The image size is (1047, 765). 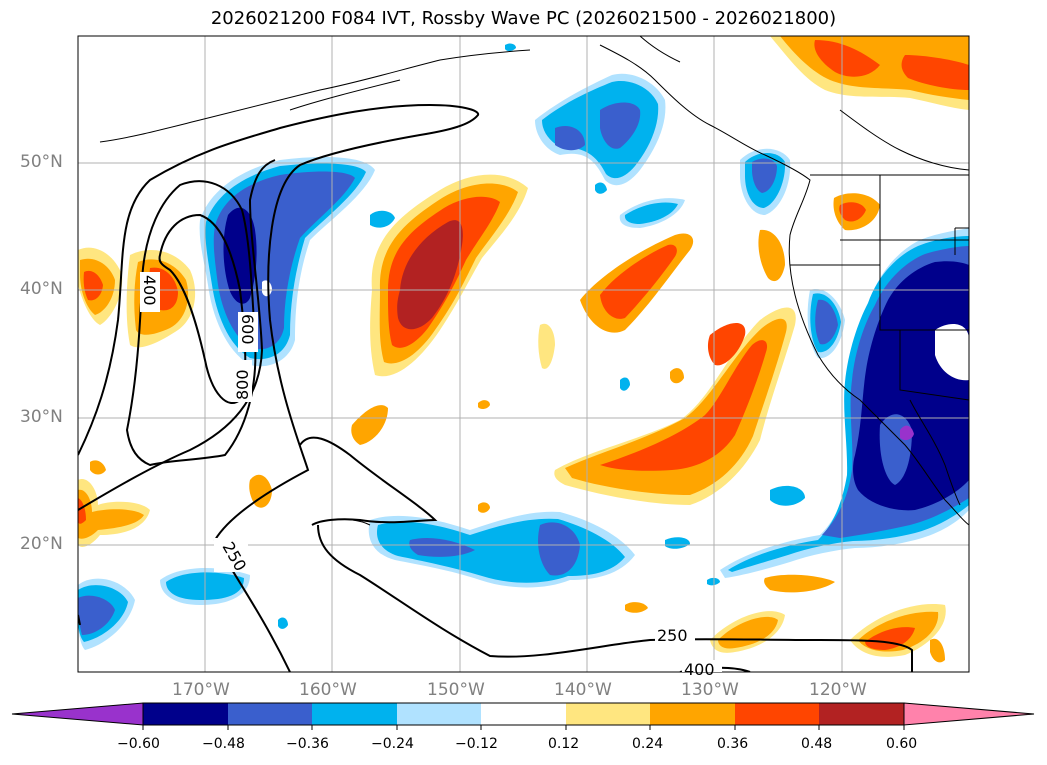 What do you see at coordinates (201, 690) in the screenshot?
I see `lon-label-170w: 170°W` at bounding box center [201, 690].